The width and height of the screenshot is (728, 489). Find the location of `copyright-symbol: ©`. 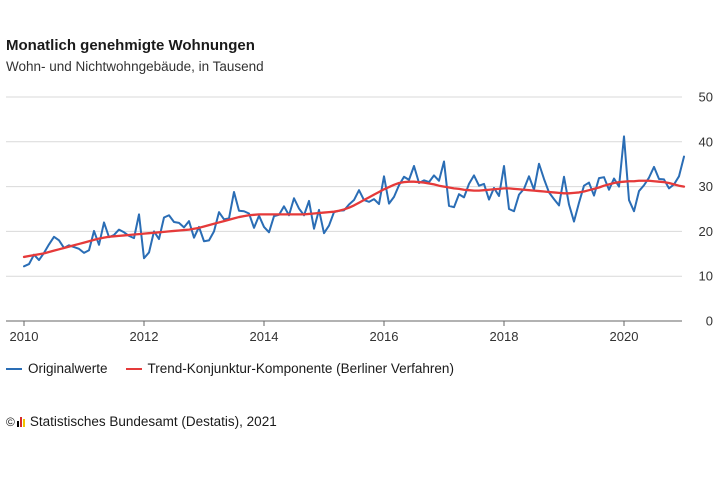

copyright-symbol: © is located at coordinates (10, 421).